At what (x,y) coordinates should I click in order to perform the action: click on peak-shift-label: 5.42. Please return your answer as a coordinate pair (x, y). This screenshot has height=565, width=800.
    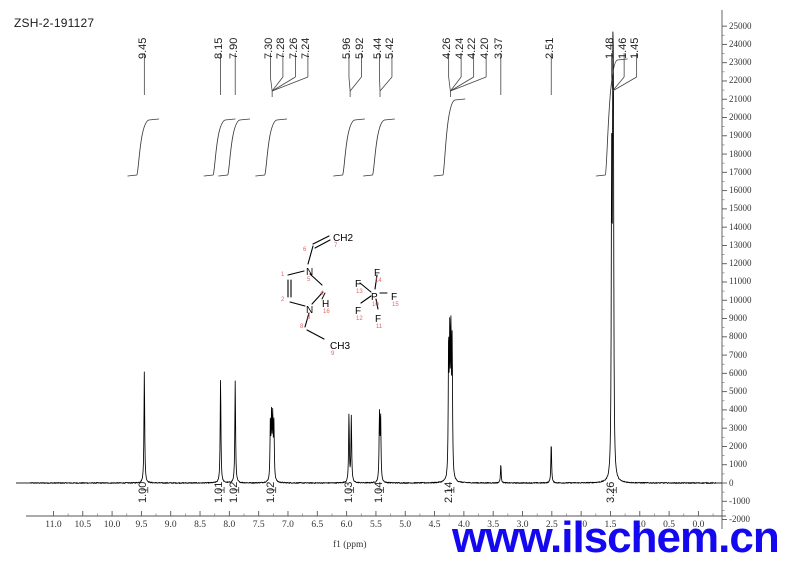
    Looking at the image, I should click on (390, 48).